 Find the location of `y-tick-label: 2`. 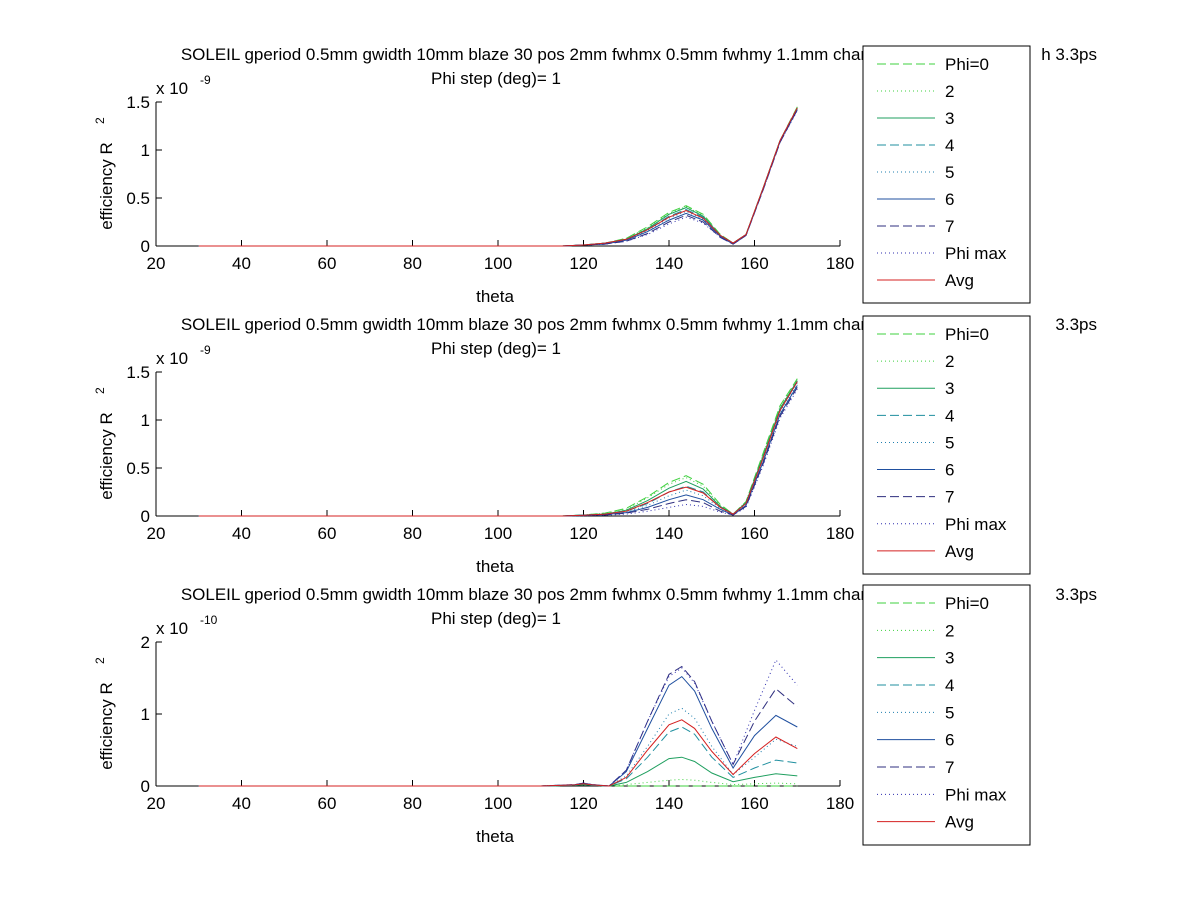

y-tick-label: 2 is located at coordinates (145, 642).